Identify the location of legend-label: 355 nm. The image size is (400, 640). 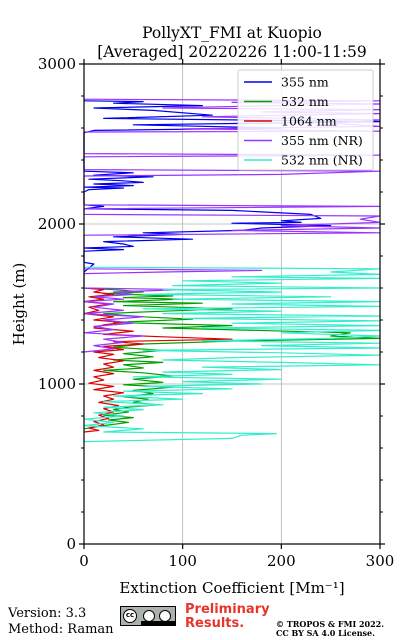
(305, 82).